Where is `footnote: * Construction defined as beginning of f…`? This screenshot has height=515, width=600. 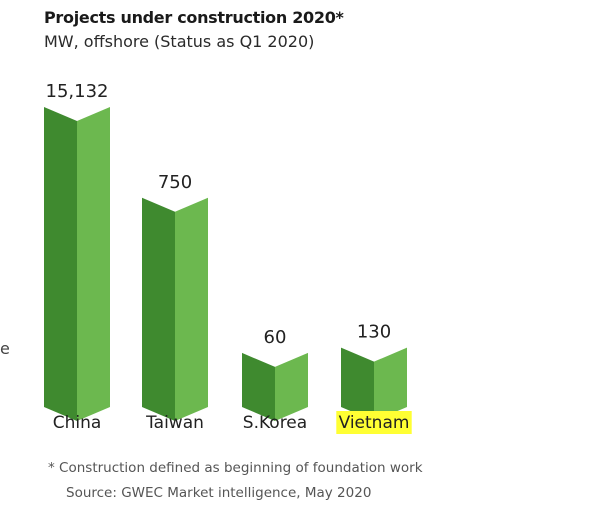 footnote: * Construction defined as beginning of f… is located at coordinates (235, 468).